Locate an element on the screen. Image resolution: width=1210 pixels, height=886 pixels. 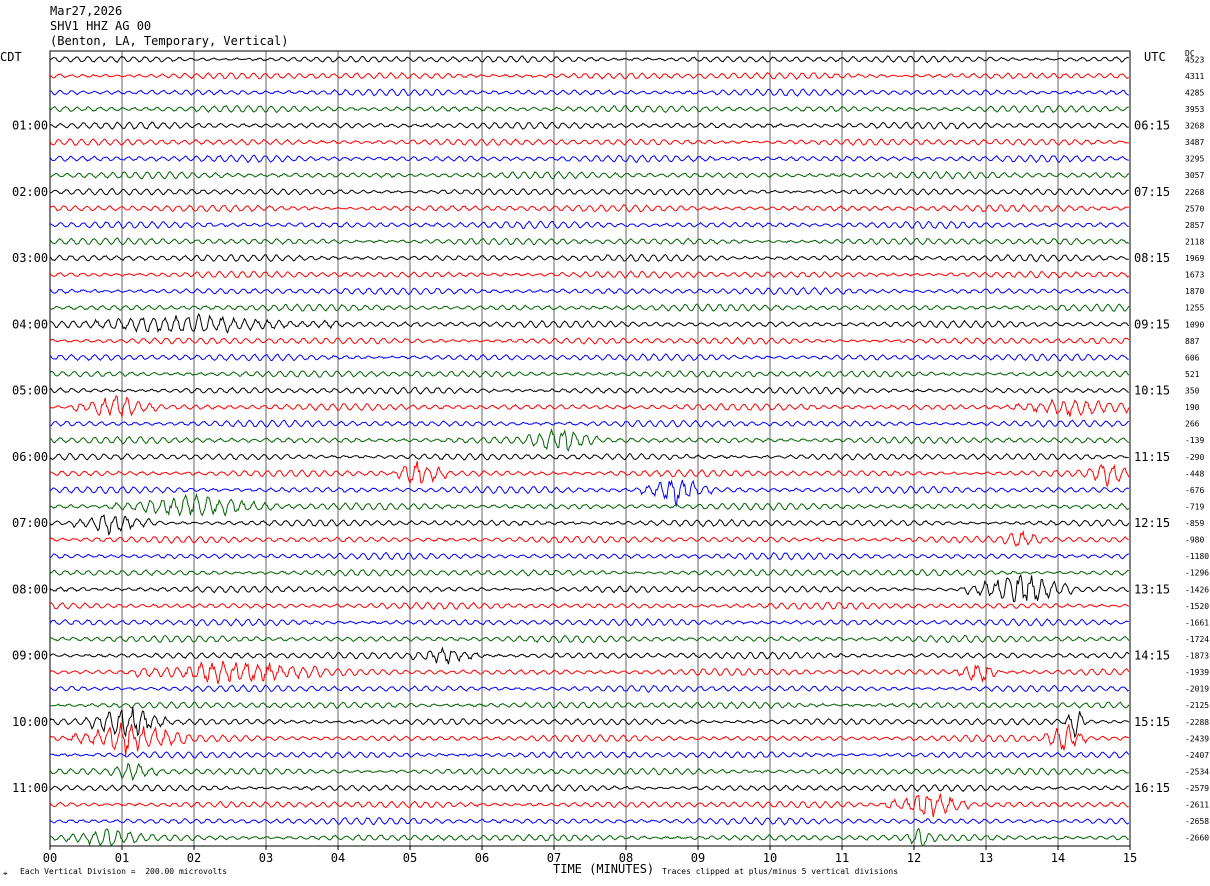
dc-offset-label: 4311 is located at coordinates (1194, 76).